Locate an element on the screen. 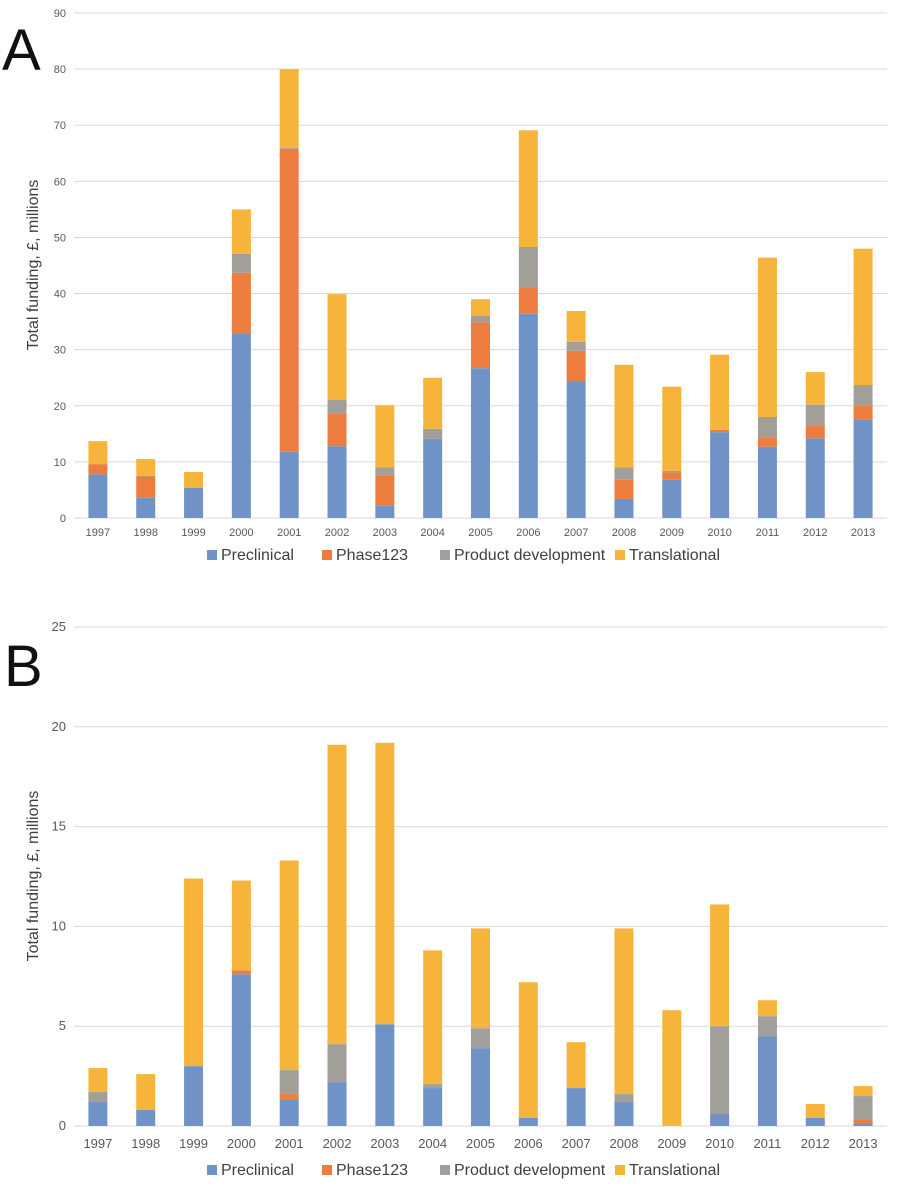  bar-translational-1998-b is located at coordinates (146, 1092).